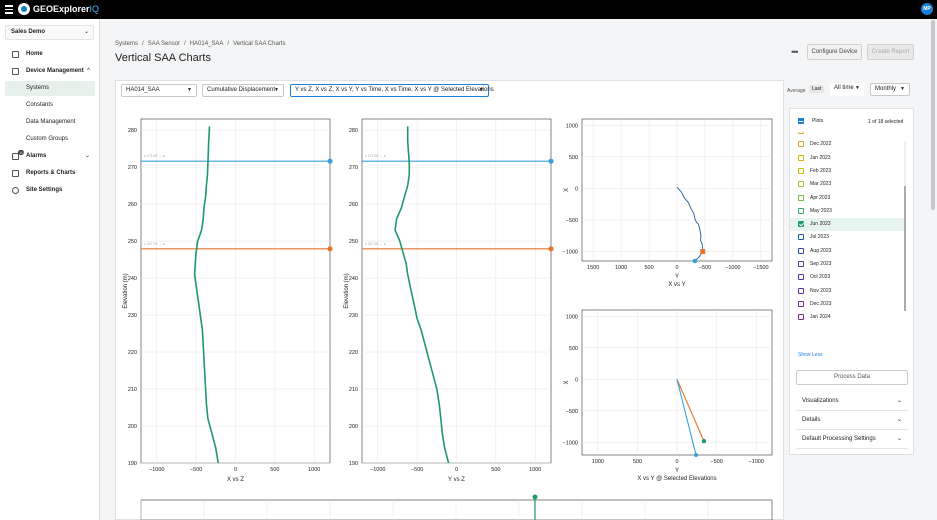 The image size is (937, 520). What do you see at coordinates (796, 91) in the screenshot?
I see `average-toggle: Average` at bounding box center [796, 91].